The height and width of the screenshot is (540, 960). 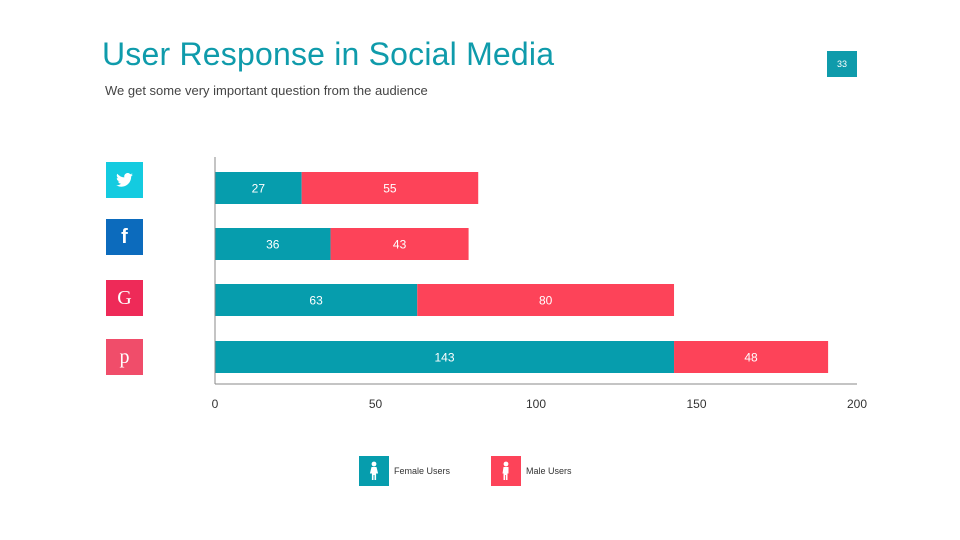 I want to click on page-title: User Response in Social Media, so click(x=328, y=54).